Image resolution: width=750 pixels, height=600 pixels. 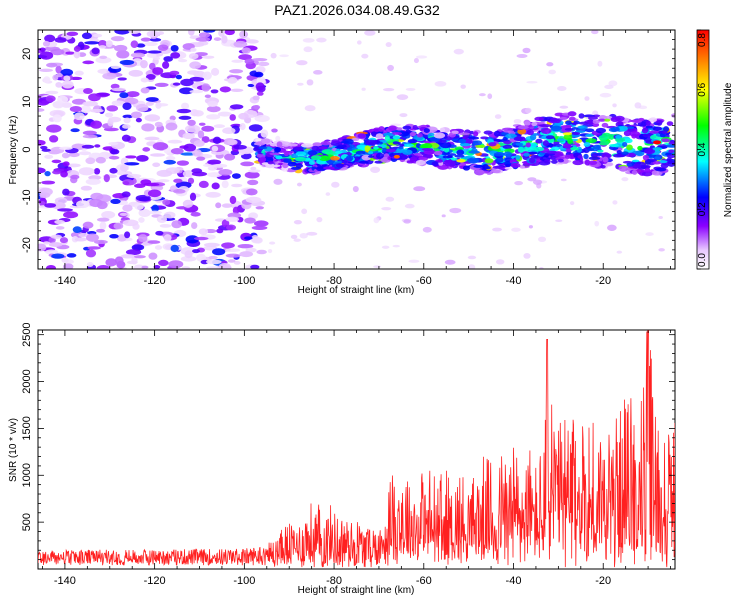 What do you see at coordinates (424, 281) in the screenshot?
I see `spectrogram-x-tick-label: -60` at bounding box center [424, 281].